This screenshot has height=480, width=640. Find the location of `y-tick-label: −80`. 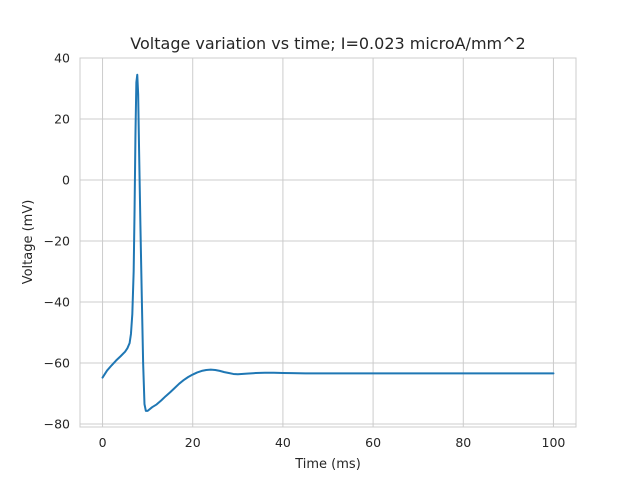

y-tick-label: −80 is located at coordinates (57, 423).